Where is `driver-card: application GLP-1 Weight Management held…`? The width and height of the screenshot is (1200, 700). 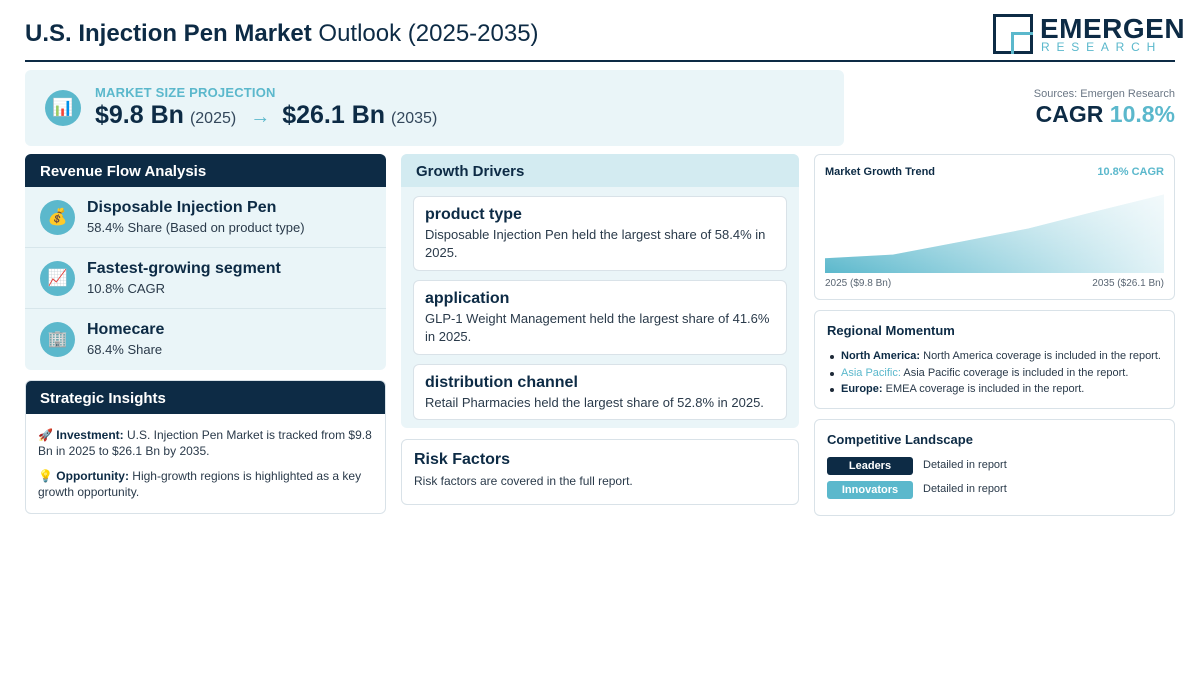
driver-card: application GLP-1 Weight Management held… is located at coordinates (600, 317).